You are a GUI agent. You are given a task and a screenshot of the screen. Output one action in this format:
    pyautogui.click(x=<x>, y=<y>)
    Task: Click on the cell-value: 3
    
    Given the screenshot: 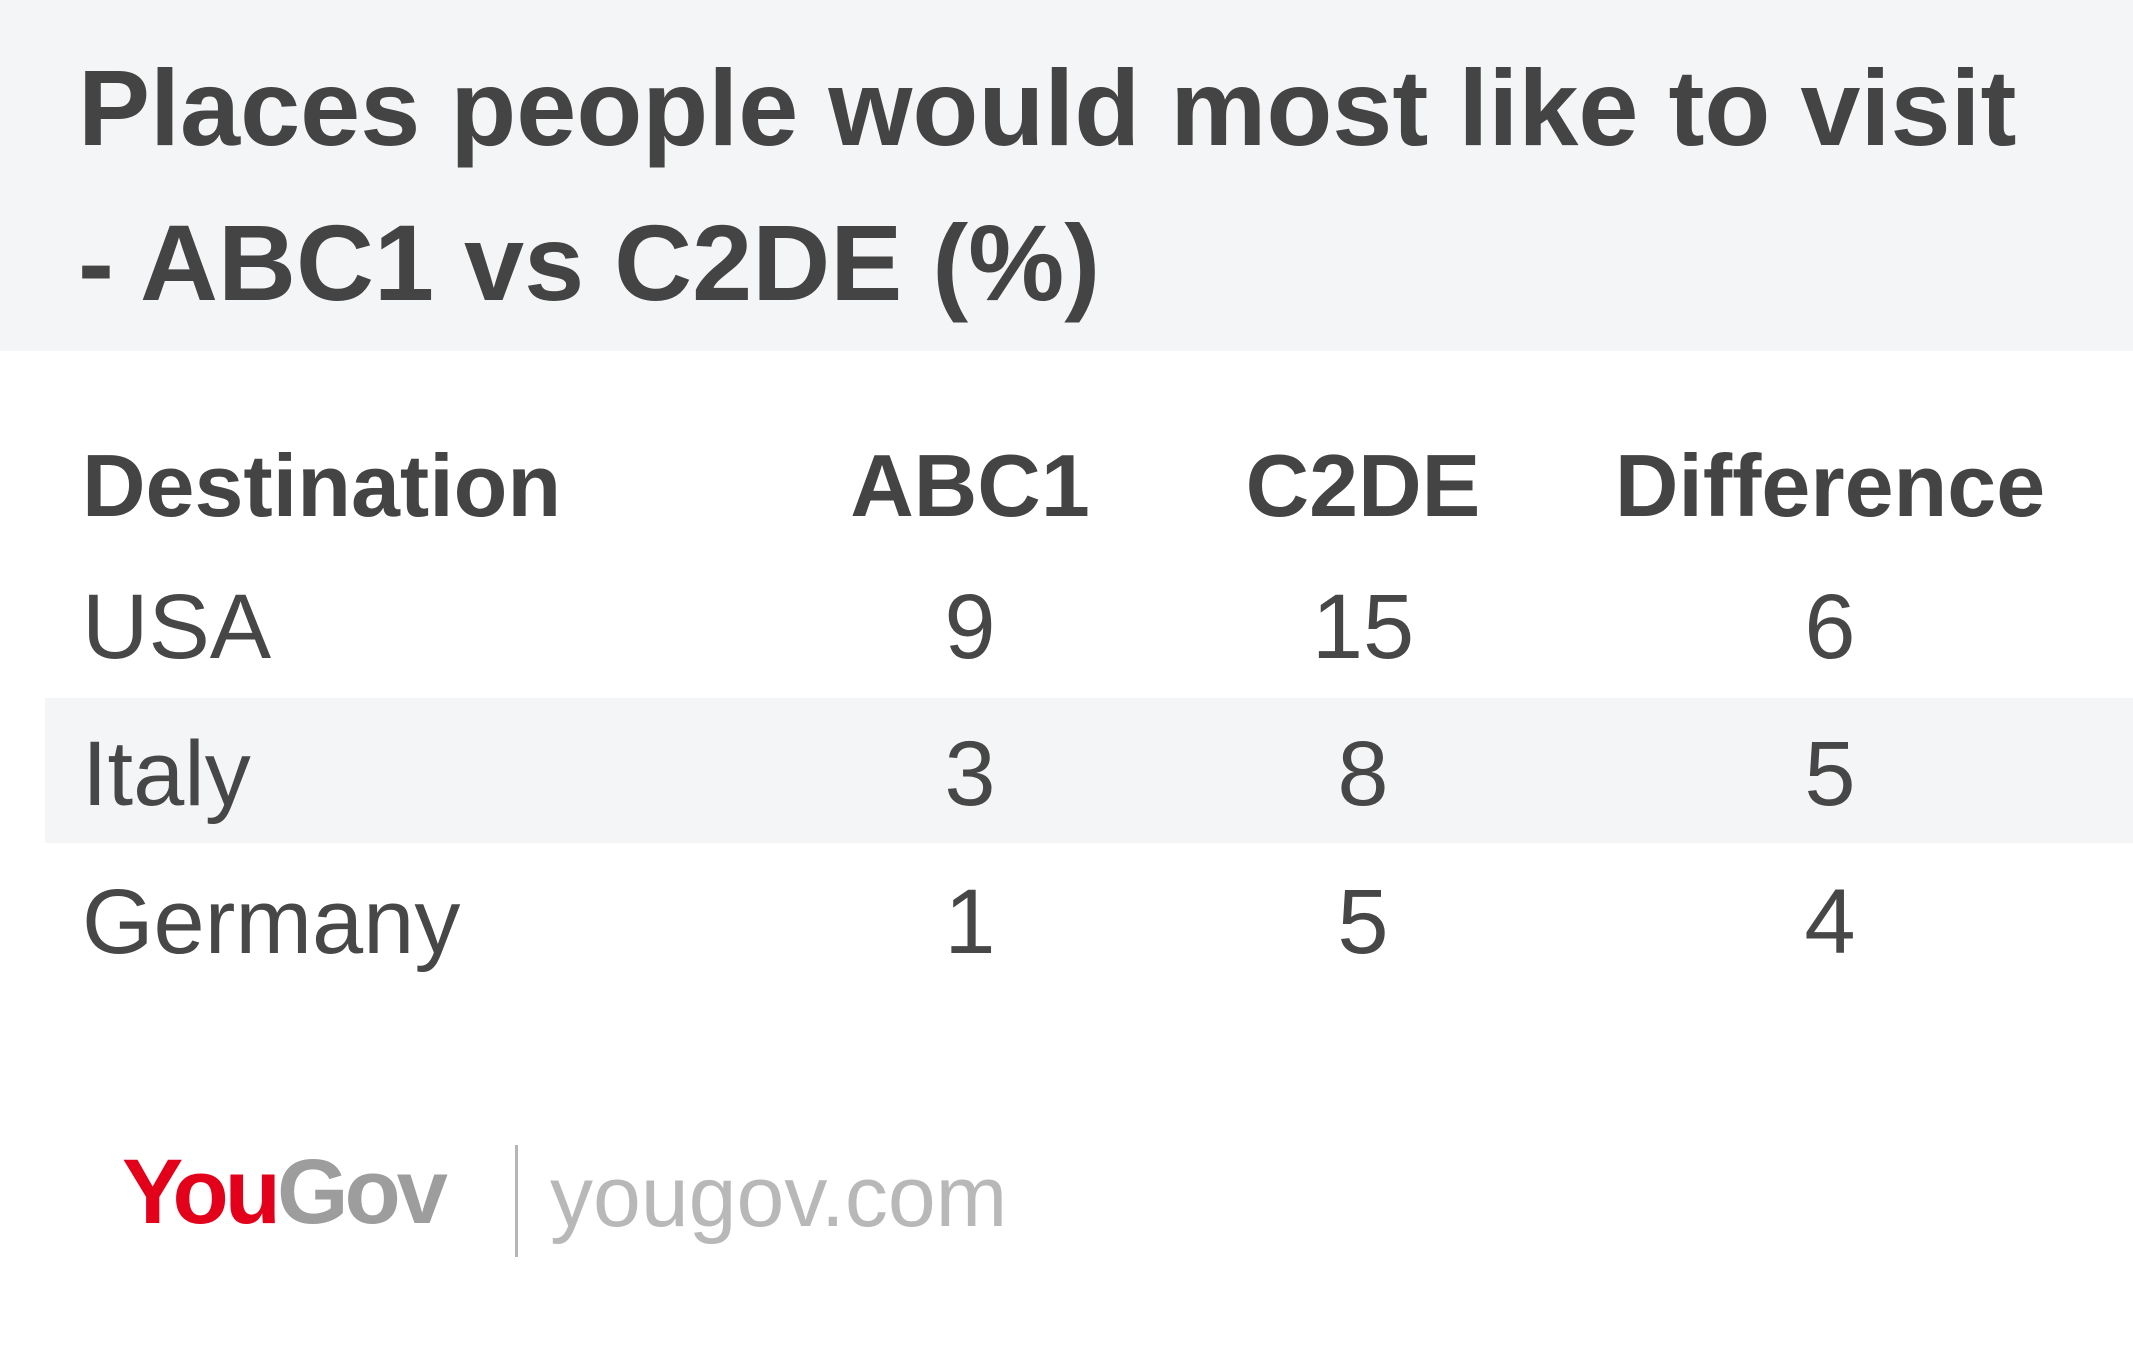 What is the action you would take?
    pyautogui.click(x=970, y=774)
    